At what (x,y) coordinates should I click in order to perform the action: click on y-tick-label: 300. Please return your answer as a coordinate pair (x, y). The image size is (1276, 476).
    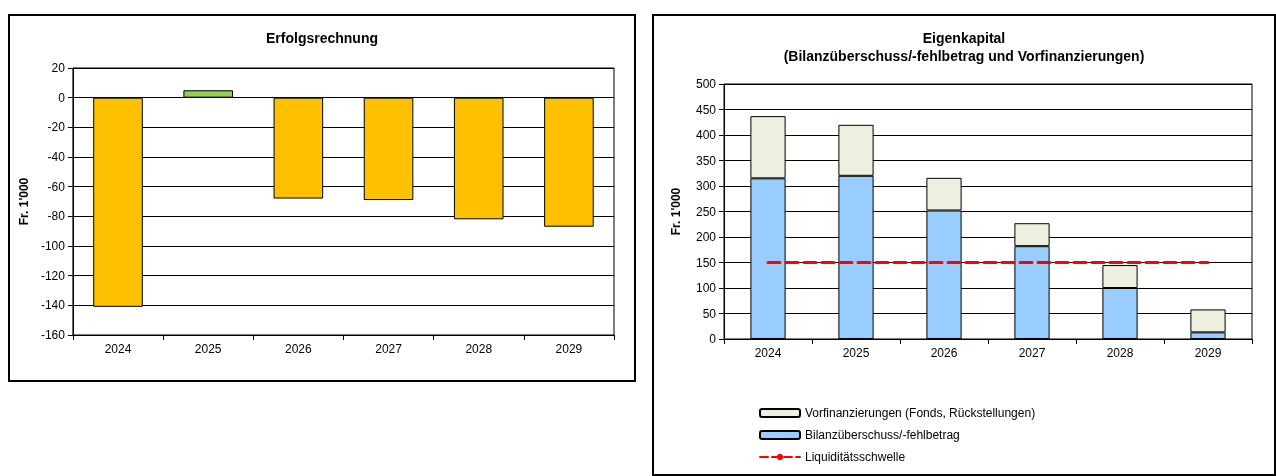
    Looking at the image, I should click on (706, 186).